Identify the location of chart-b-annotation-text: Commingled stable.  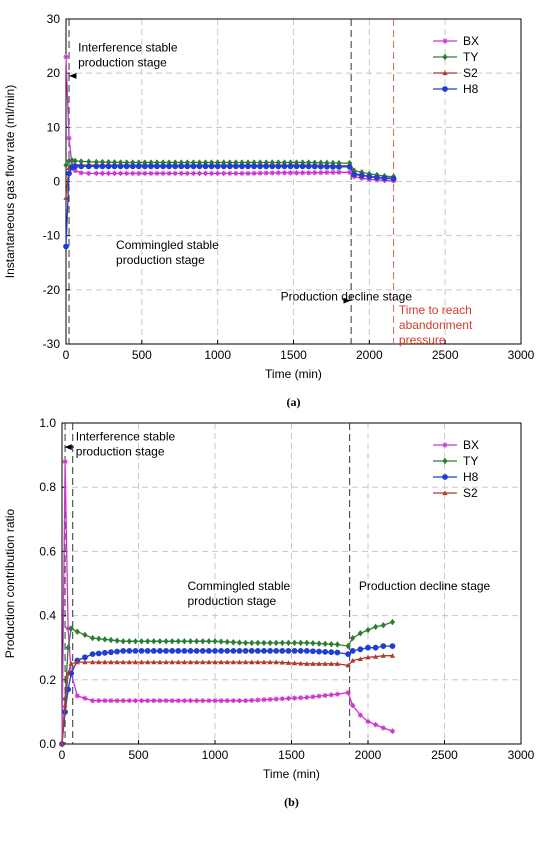
(238, 586).